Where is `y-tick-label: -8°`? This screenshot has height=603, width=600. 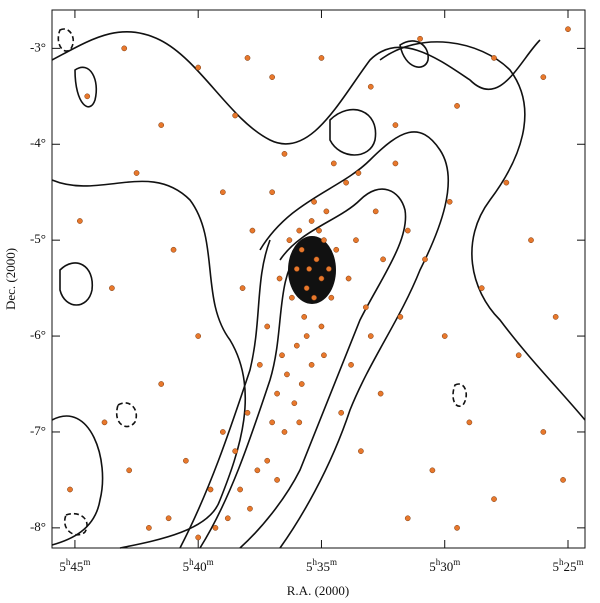 y-tick-label: -8° is located at coordinates (38, 526).